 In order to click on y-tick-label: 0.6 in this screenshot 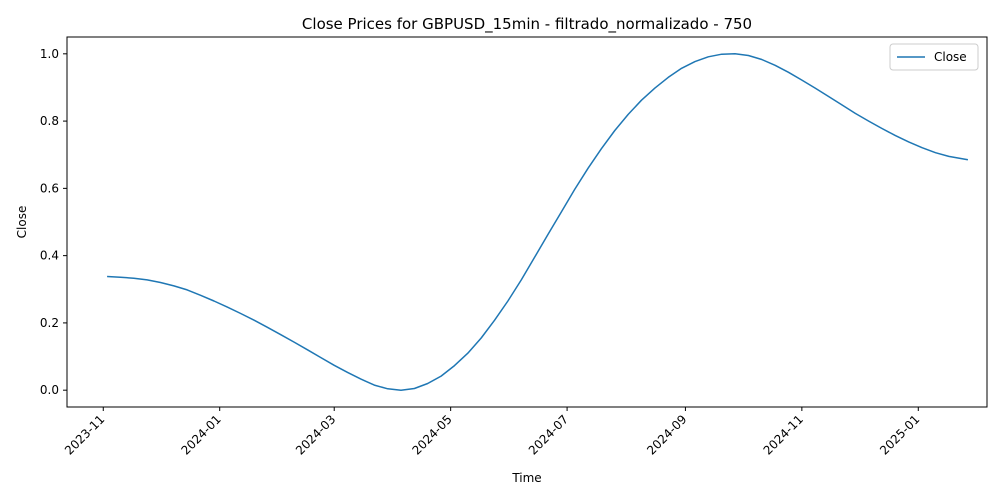, I will do `click(49, 188)`.